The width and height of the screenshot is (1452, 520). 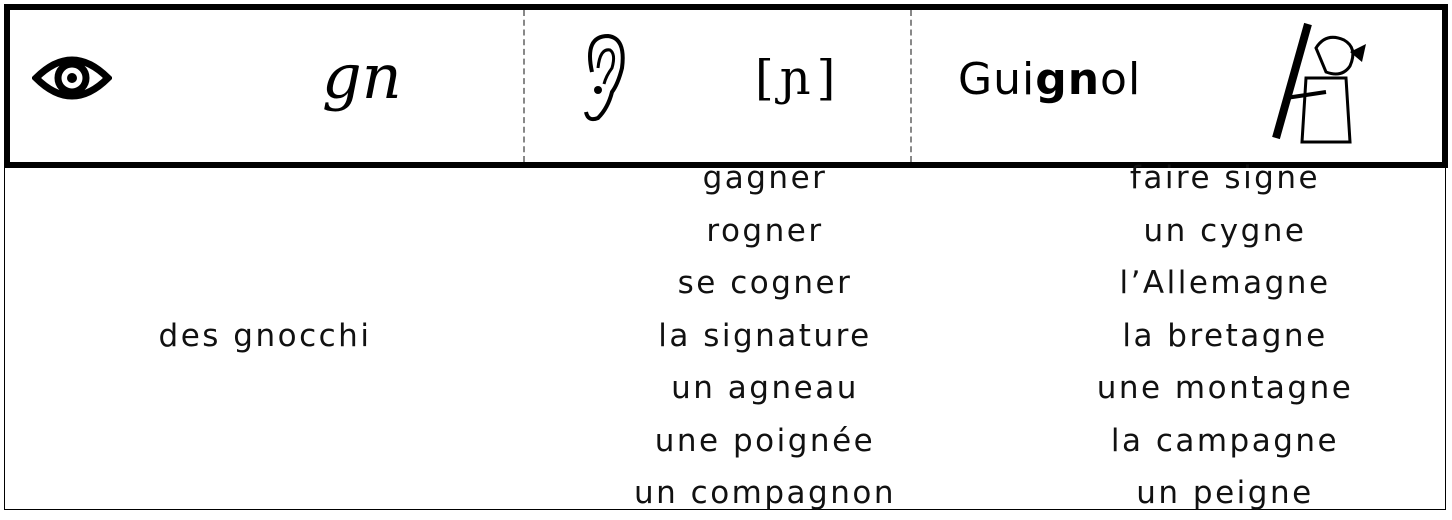 What do you see at coordinates (1319, 83) in the screenshot?
I see `puppet-image` at bounding box center [1319, 83].